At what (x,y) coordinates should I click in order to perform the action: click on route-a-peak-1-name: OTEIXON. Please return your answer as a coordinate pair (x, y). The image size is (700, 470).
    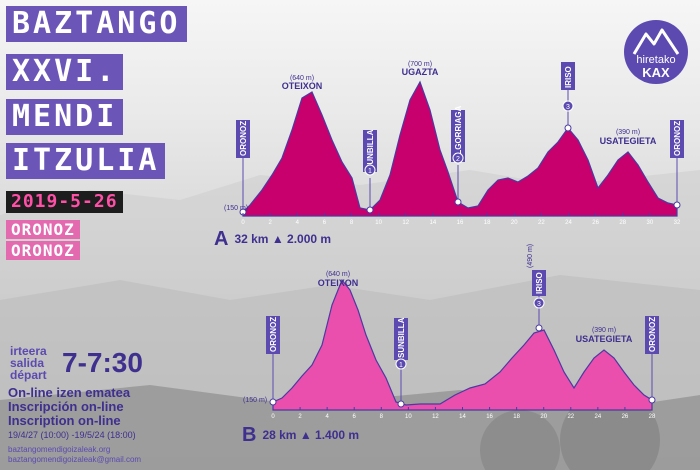
    Looking at the image, I should click on (302, 86).